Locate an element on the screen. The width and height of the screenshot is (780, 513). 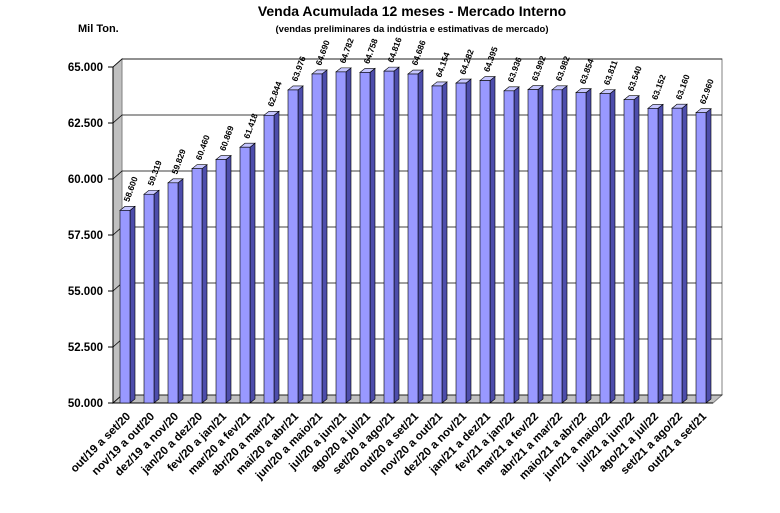
y-axis-unit-label: Mil Ton. is located at coordinates (98, 29).